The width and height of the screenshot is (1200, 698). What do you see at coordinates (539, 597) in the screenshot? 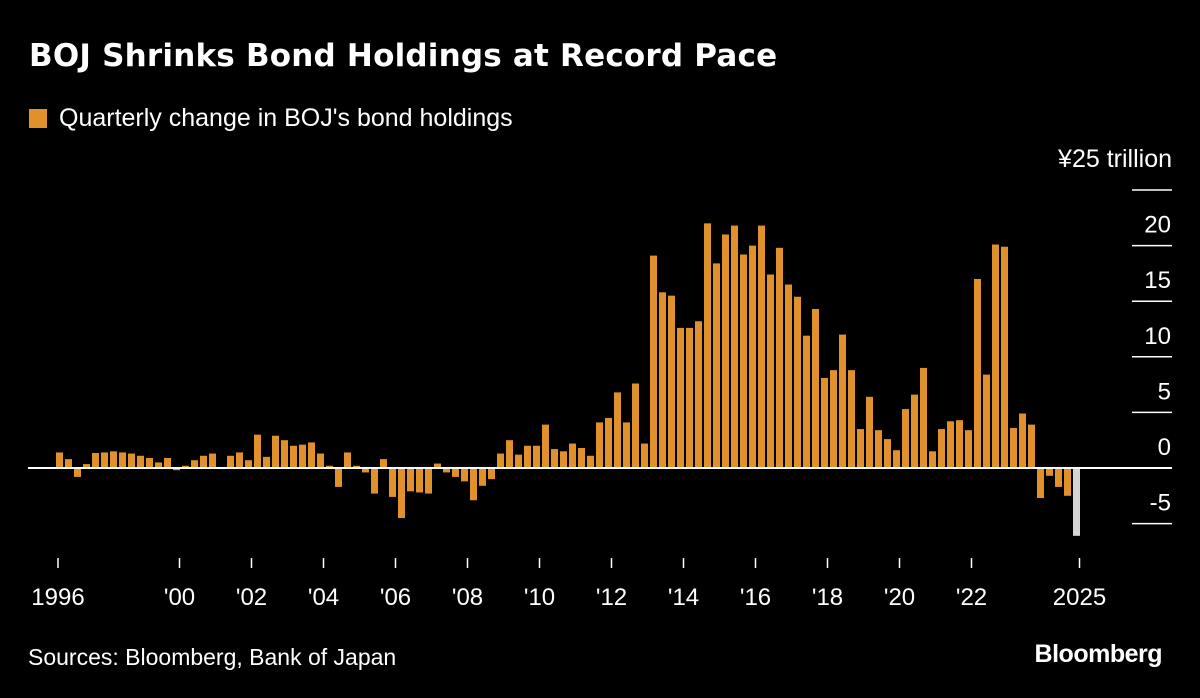
I see `x-tick-label: '10` at bounding box center [539, 597].